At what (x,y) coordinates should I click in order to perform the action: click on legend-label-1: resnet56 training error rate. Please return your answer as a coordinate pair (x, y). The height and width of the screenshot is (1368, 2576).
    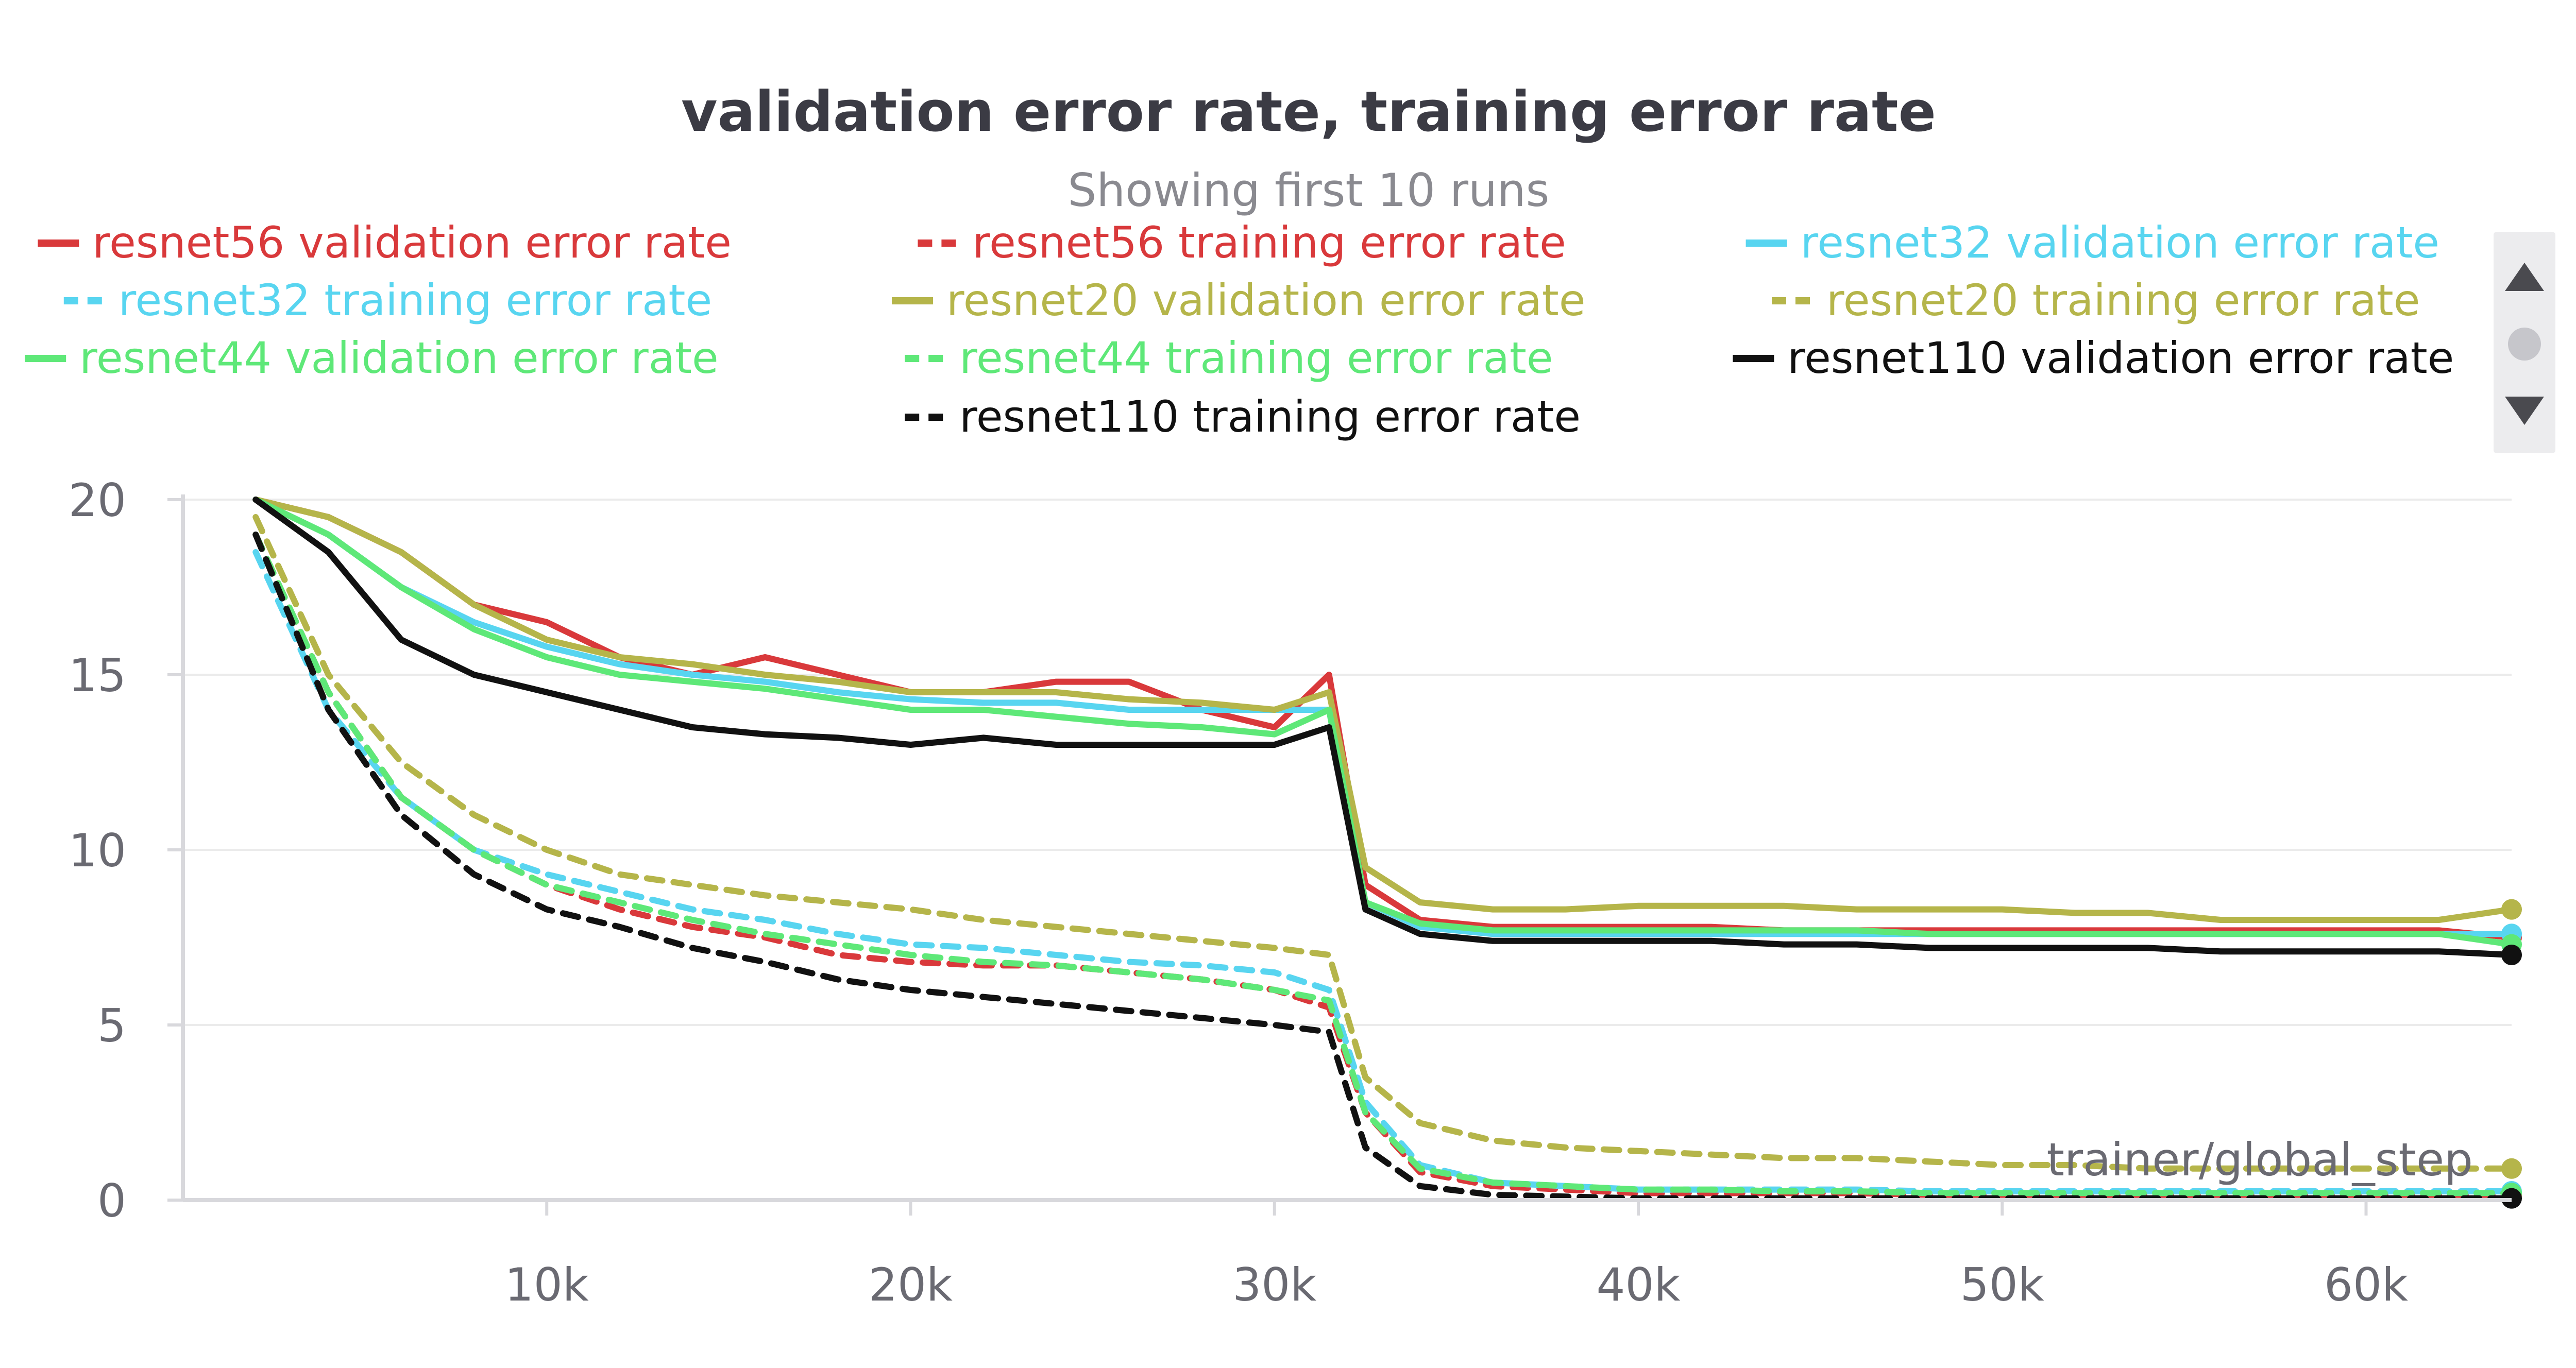
    Looking at the image, I should click on (1269, 242).